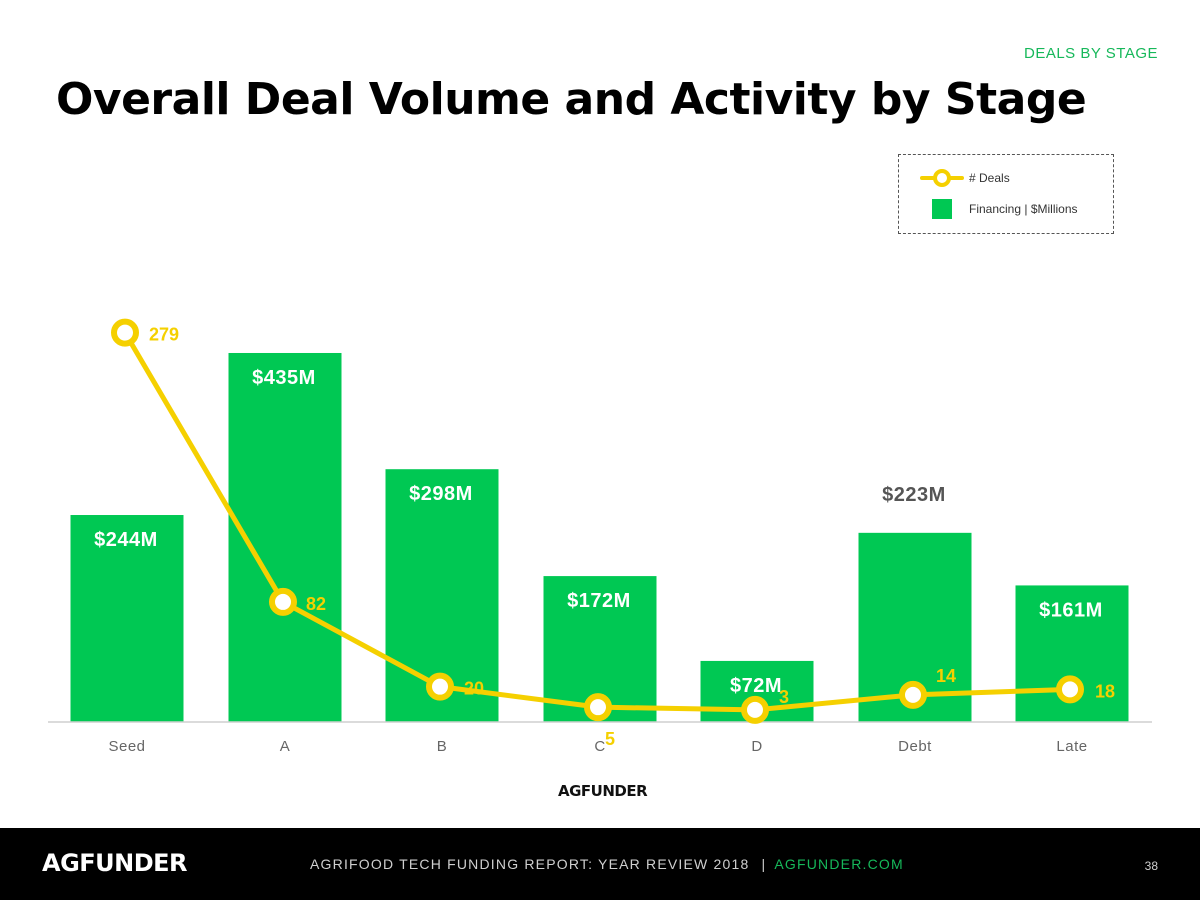  What do you see at coordinates (1071, 610) in the screenshot?
I see `bar-value-label-late: $161M` at bounding box center [1071, 610].